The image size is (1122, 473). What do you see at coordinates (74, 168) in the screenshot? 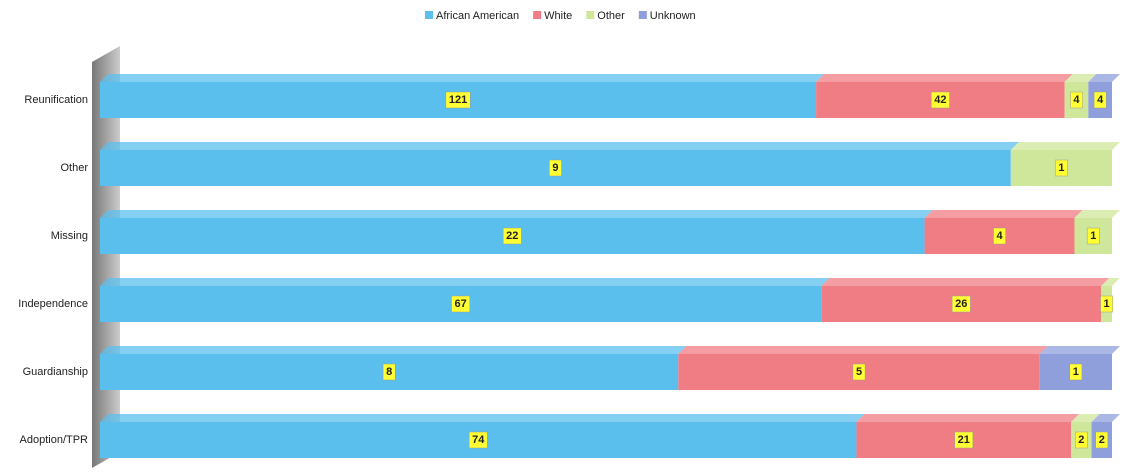
I see `y-tick-label: Other` at bounding box center [74, 168].